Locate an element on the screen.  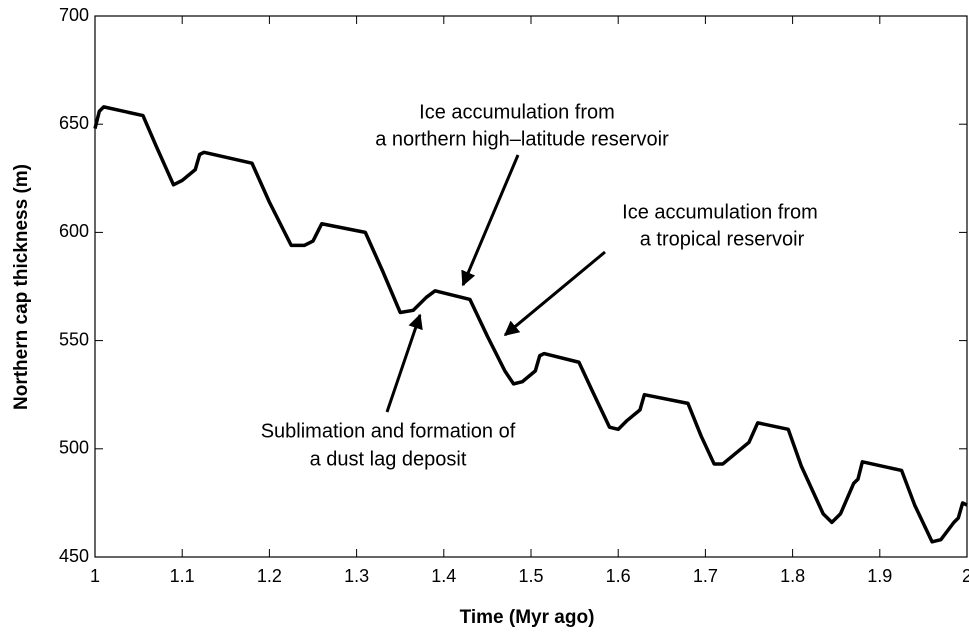
x-tick-label: 1.3 is located at coordinates (356, 576).